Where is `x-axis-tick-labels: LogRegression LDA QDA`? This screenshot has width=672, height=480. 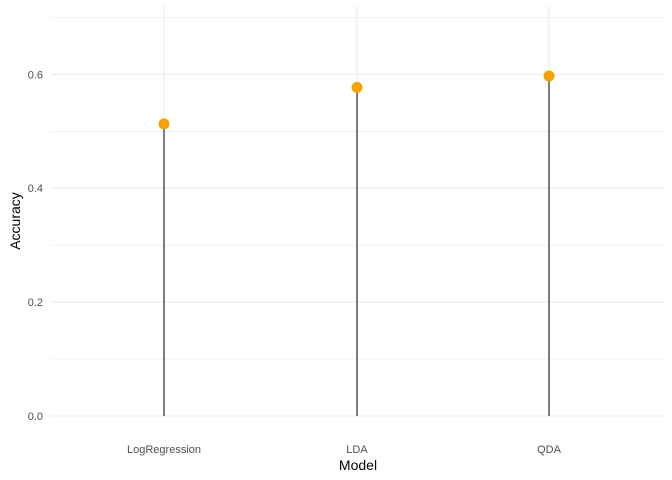
x-axis-tick-labels: LogRegression LDA QDA is located at coordinates (344, 450).